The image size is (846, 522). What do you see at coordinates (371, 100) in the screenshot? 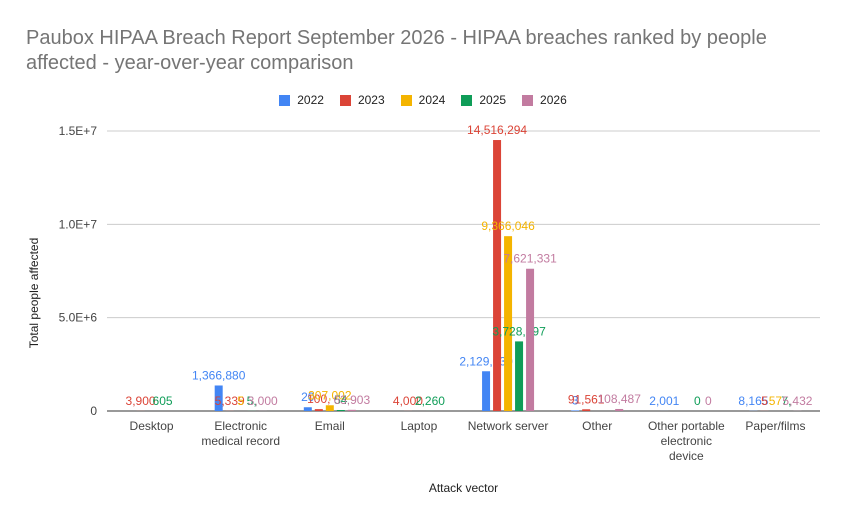
I see `legend-label: 2023` at bounding box center [371, 100].